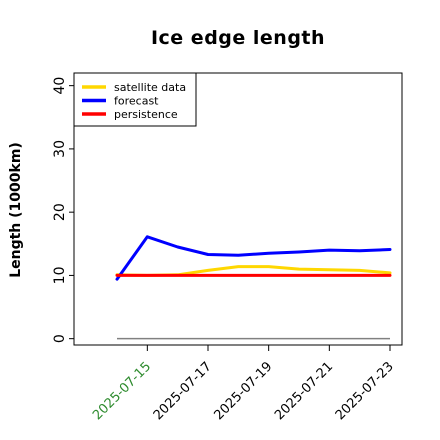 This screenshot has height=440, width=440. Describe the element at coordinates (243, 391) in the screenshot. I see `x-tick-label: 2025-07-19` at that location.